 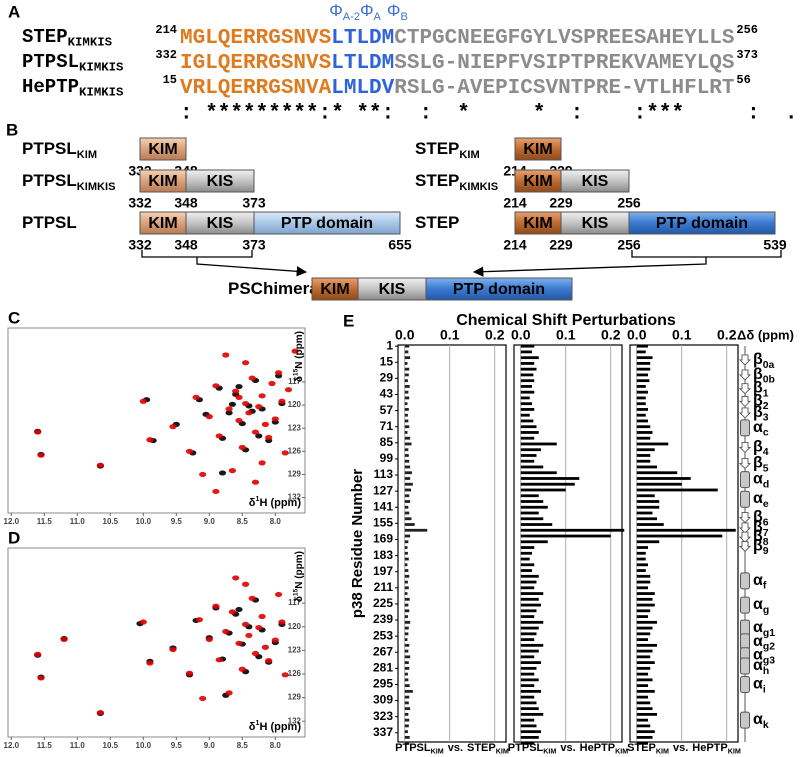 What do you see at coordinates (383, 716) in the screenshot?
I see `y-tick-label: 323` at bounding box center [383, 716].